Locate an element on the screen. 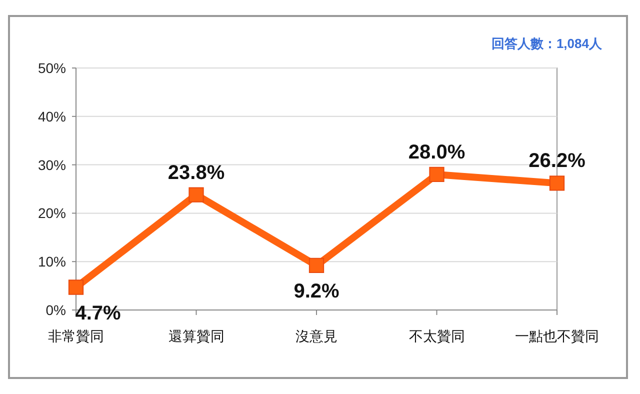 The image size is (640, 394). data-label: 9.2% is located at coordinates (317, 291).